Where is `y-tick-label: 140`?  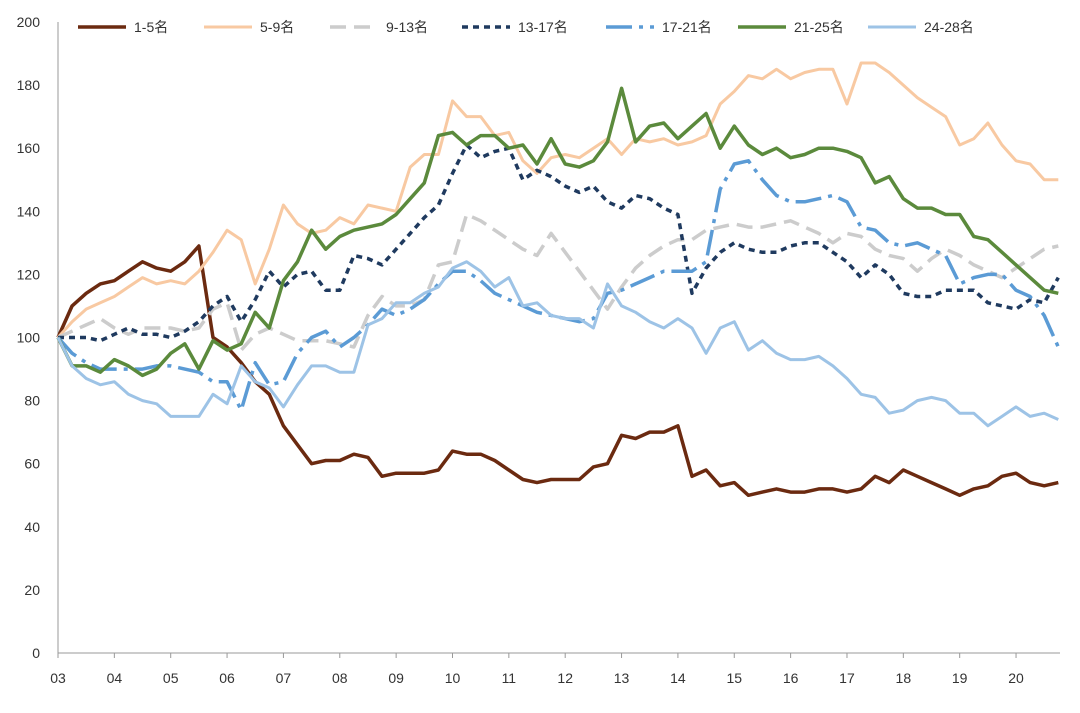
y-tick-label: 140 is located at coordinates (29, 211).